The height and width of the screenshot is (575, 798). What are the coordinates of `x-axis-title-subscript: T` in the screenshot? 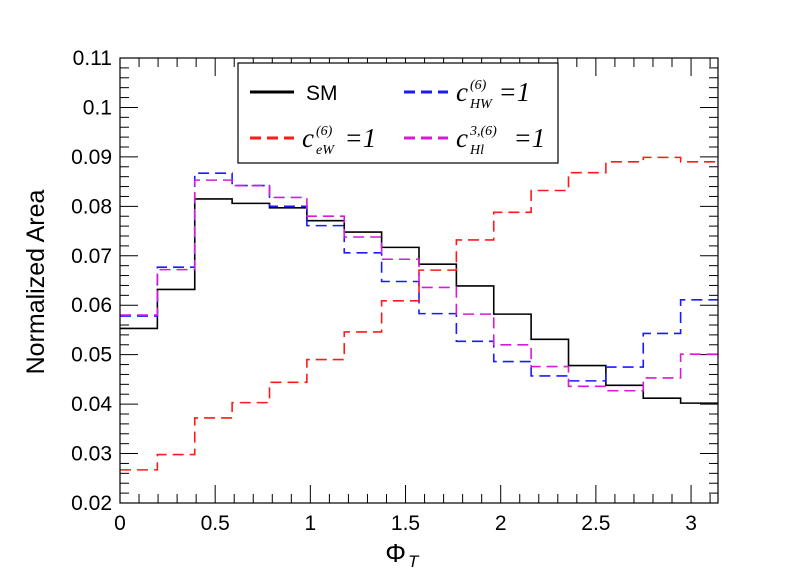 It's located at (414, 561).